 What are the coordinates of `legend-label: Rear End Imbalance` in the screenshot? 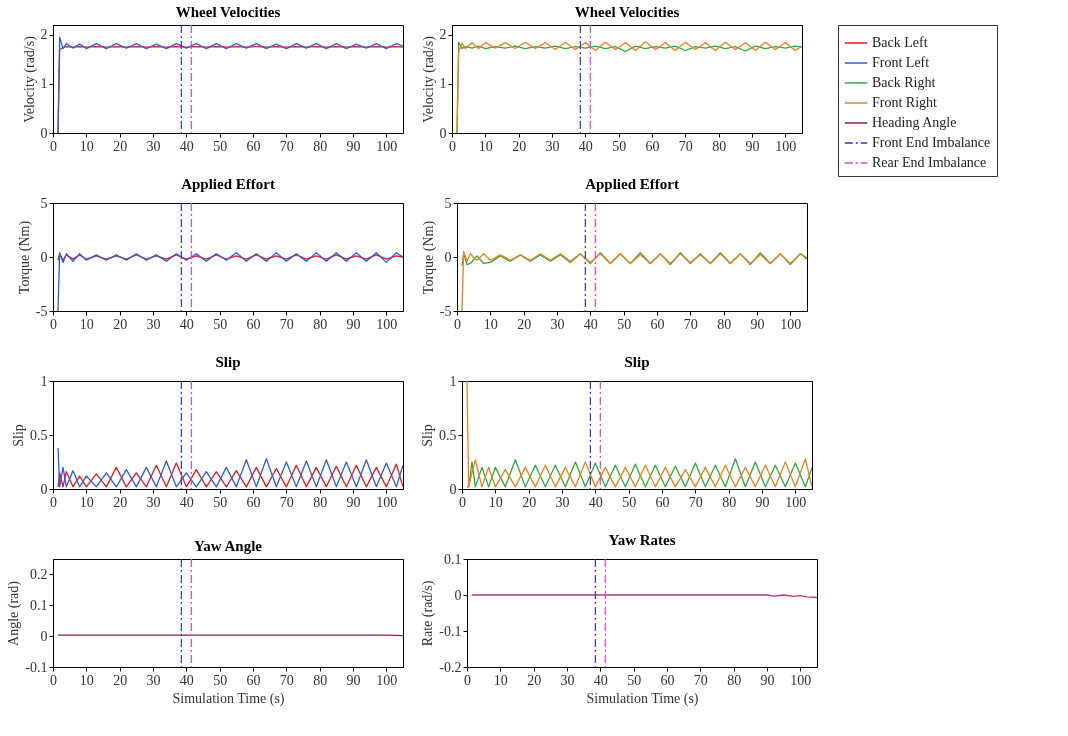 It's located at (929, 162).